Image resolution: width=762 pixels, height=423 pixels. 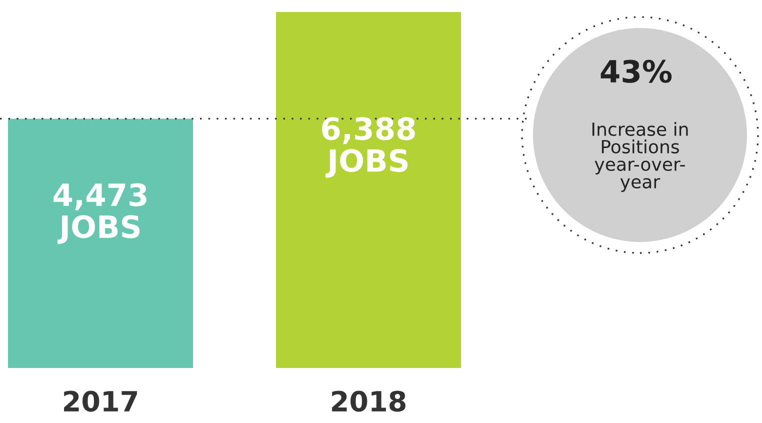 I want to click on data-label: 4,473 JOBS, so click(x=100, y=213).